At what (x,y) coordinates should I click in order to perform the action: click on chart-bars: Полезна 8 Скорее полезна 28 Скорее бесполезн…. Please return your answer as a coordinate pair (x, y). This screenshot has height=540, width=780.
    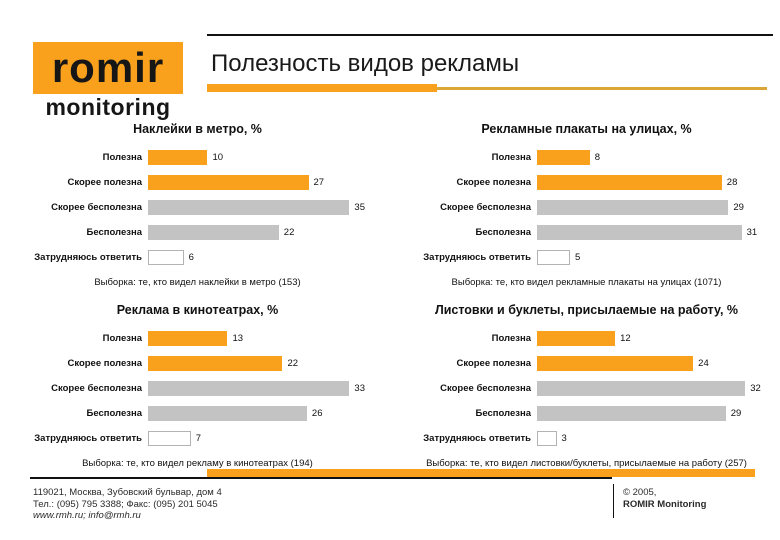
    Looking at the image, I should click on (586, 207).